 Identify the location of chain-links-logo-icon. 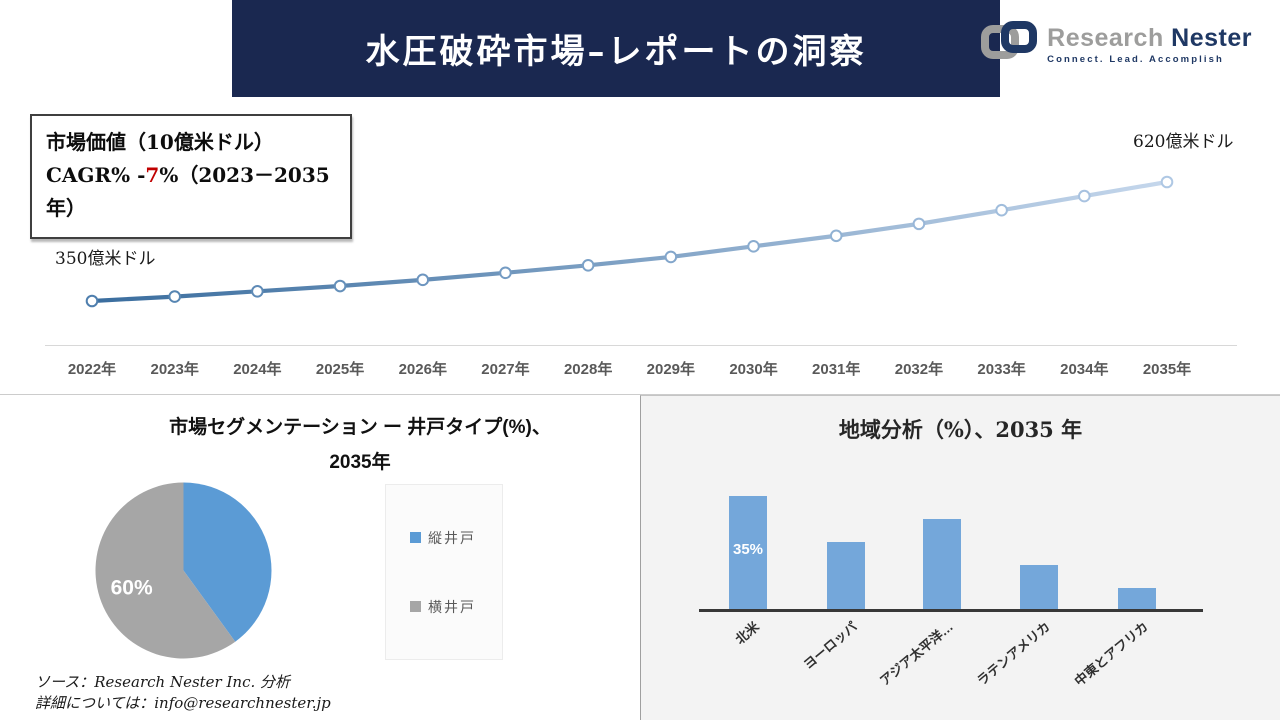
(1009, 44).